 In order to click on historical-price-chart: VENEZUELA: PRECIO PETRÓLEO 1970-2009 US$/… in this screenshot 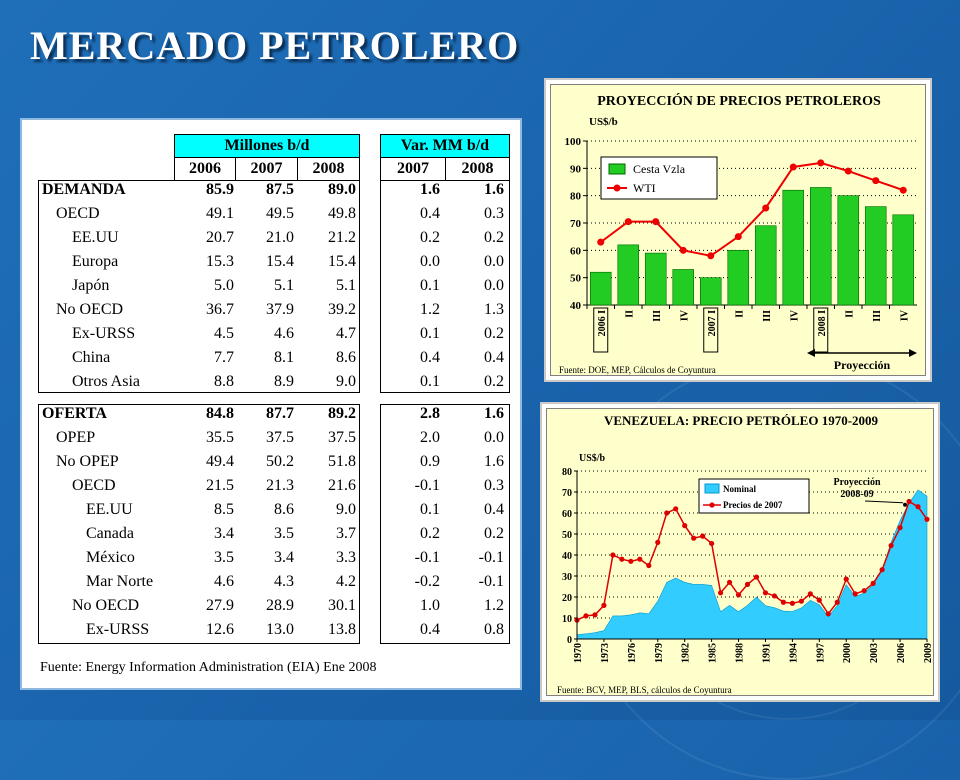, I will do `click(745, 554)`.